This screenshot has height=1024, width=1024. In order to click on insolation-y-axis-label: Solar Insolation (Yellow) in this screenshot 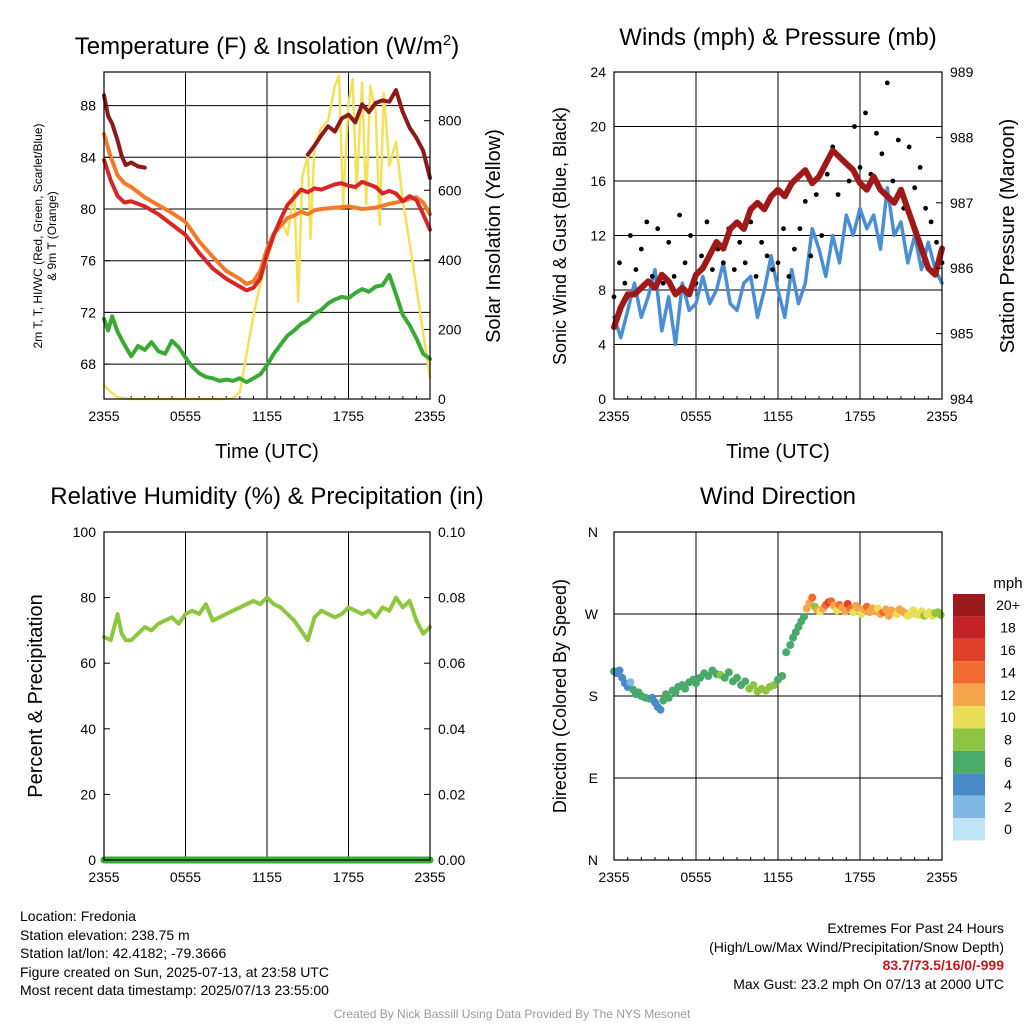, I will do `click(494, 236)`.